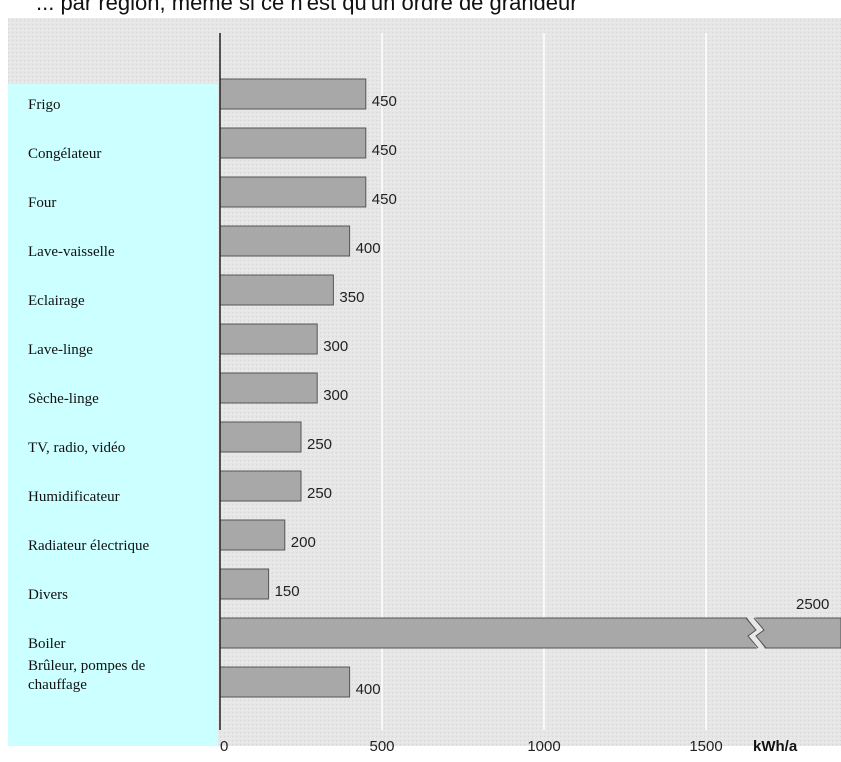  Describe the element at coordinates (87, 675) in the screenshot. I see `category-label: Brûleur, pompes de chauffage` at that location.